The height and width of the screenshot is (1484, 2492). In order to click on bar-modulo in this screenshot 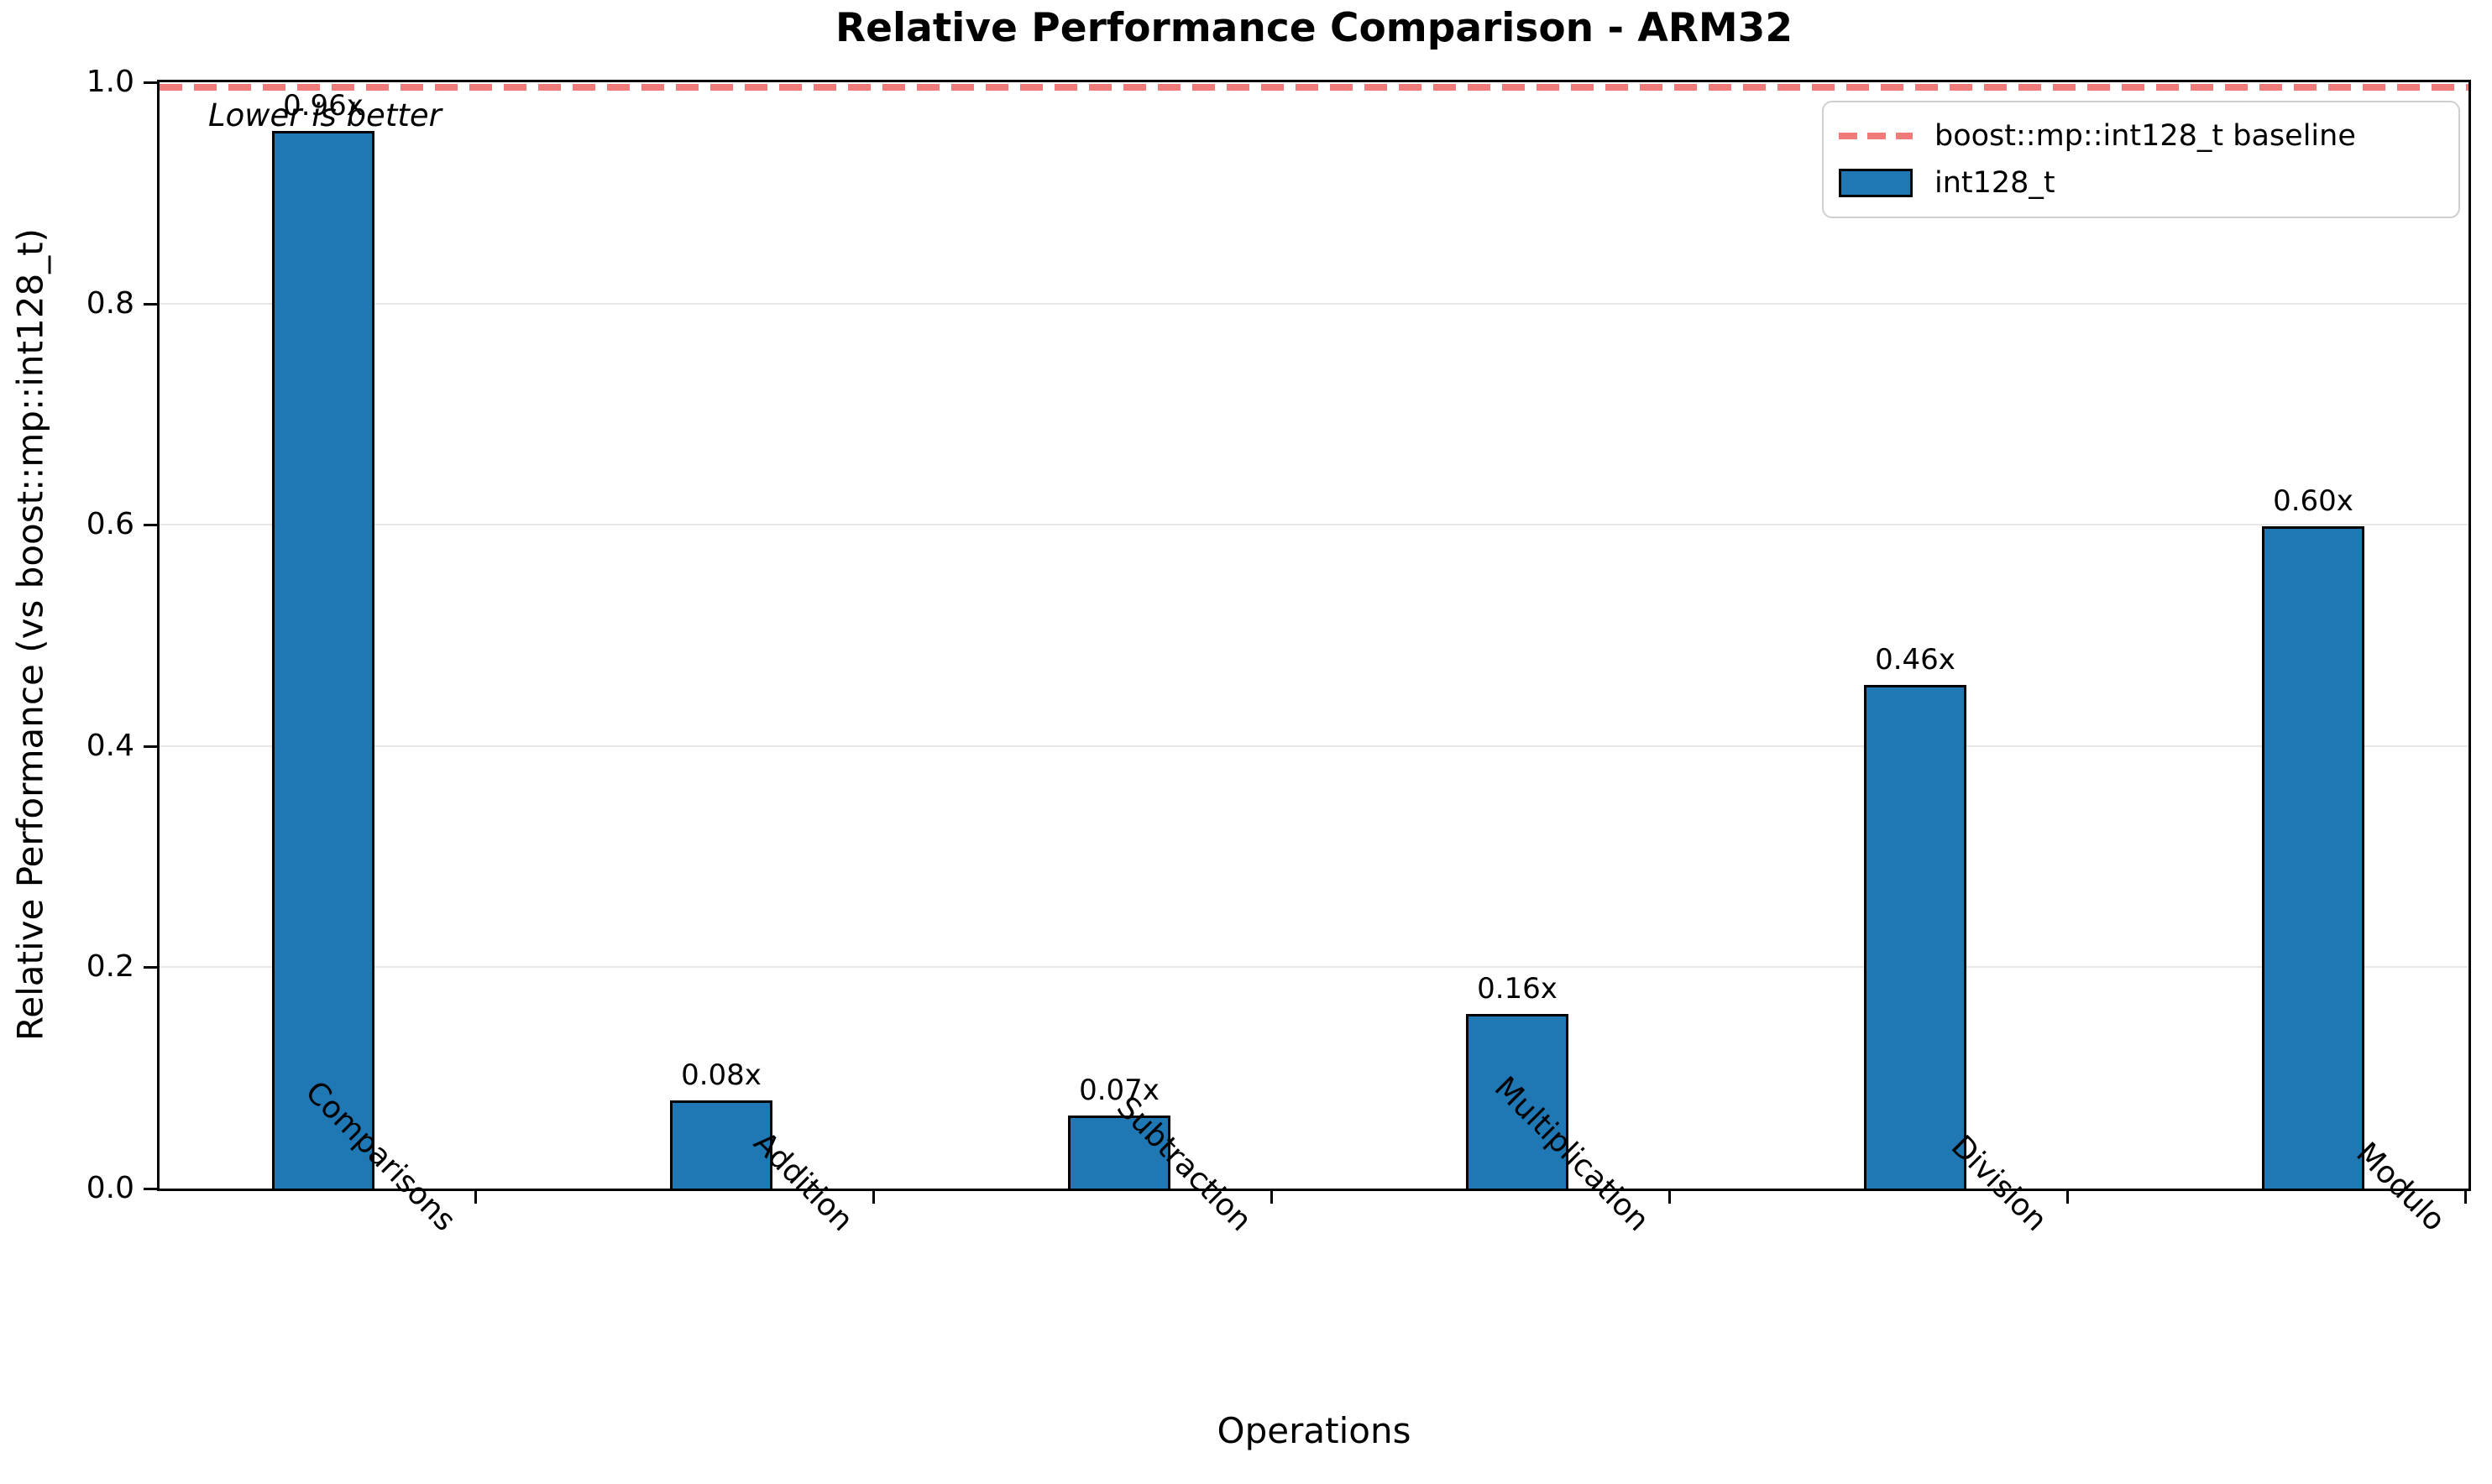, I will do `click(2313, 857)`.